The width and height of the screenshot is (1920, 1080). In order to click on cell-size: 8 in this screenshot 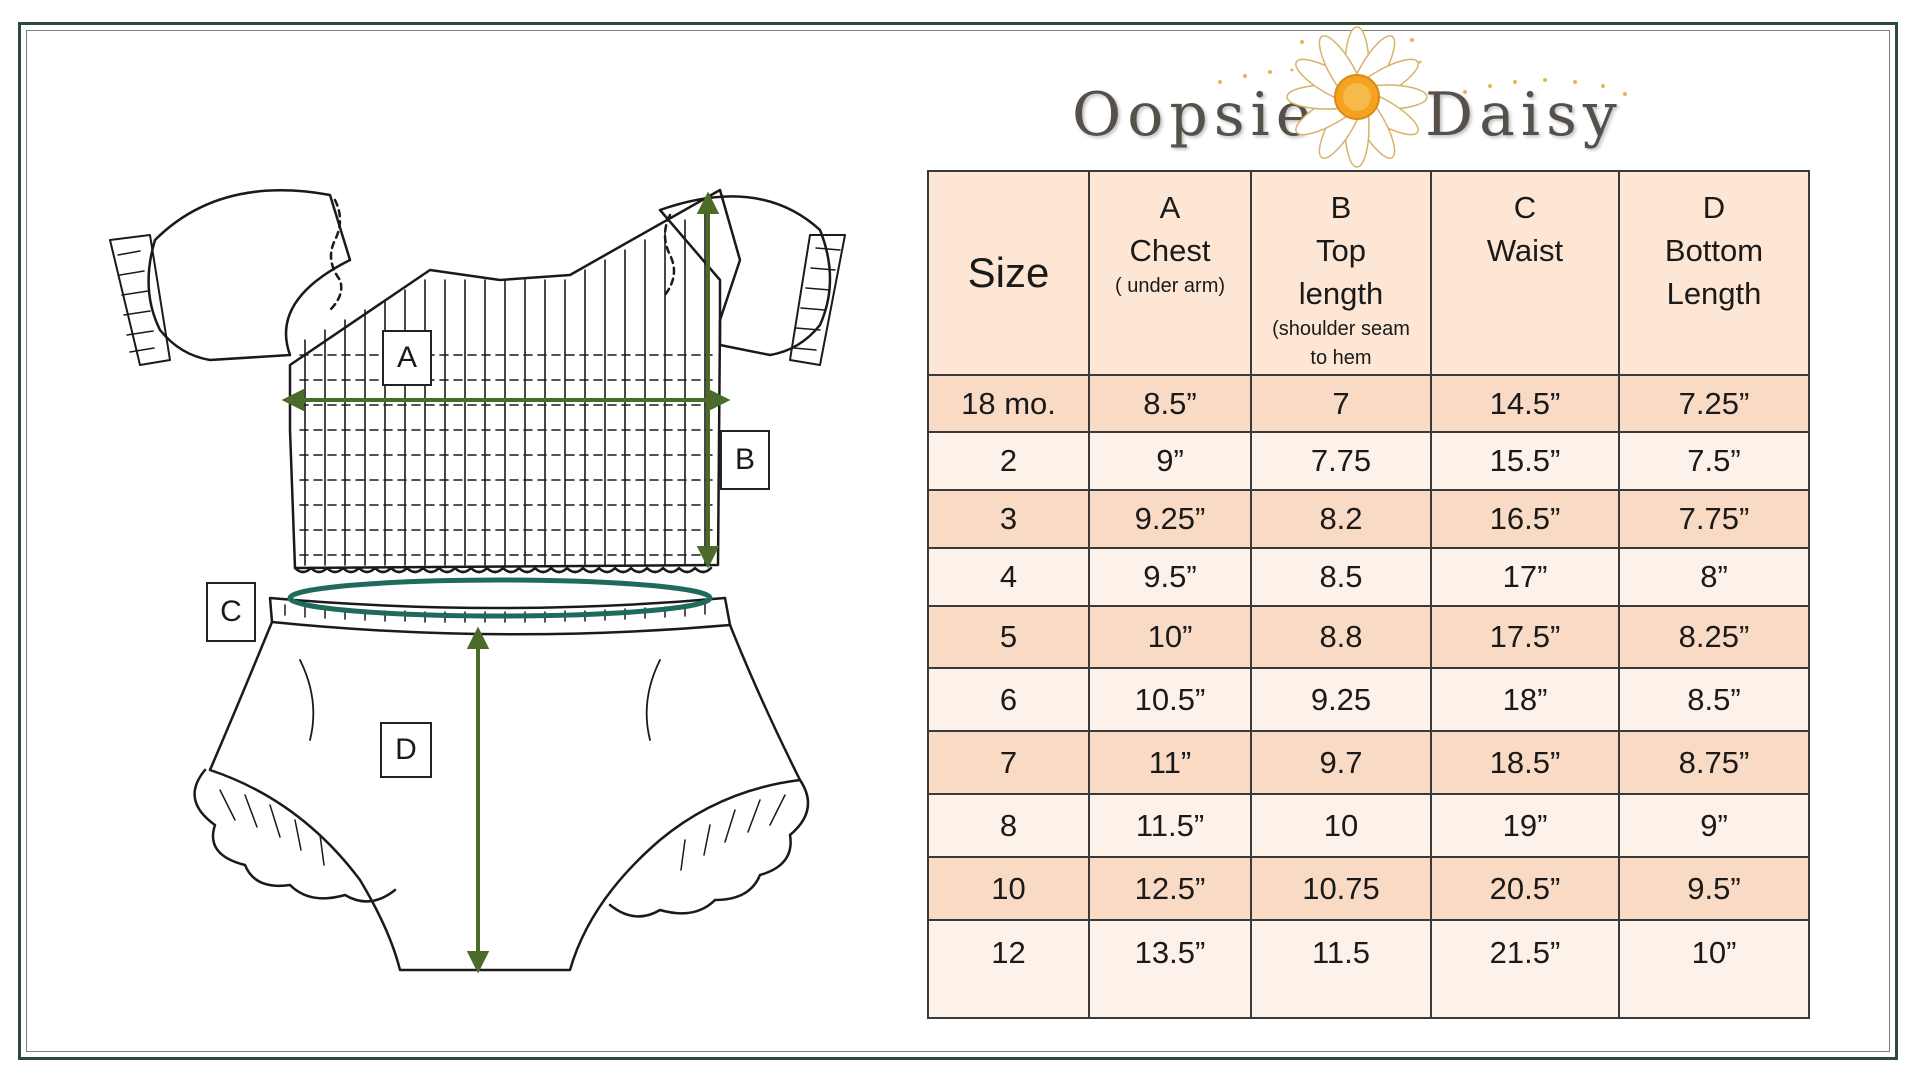, I will do `click(1008, 825)`.